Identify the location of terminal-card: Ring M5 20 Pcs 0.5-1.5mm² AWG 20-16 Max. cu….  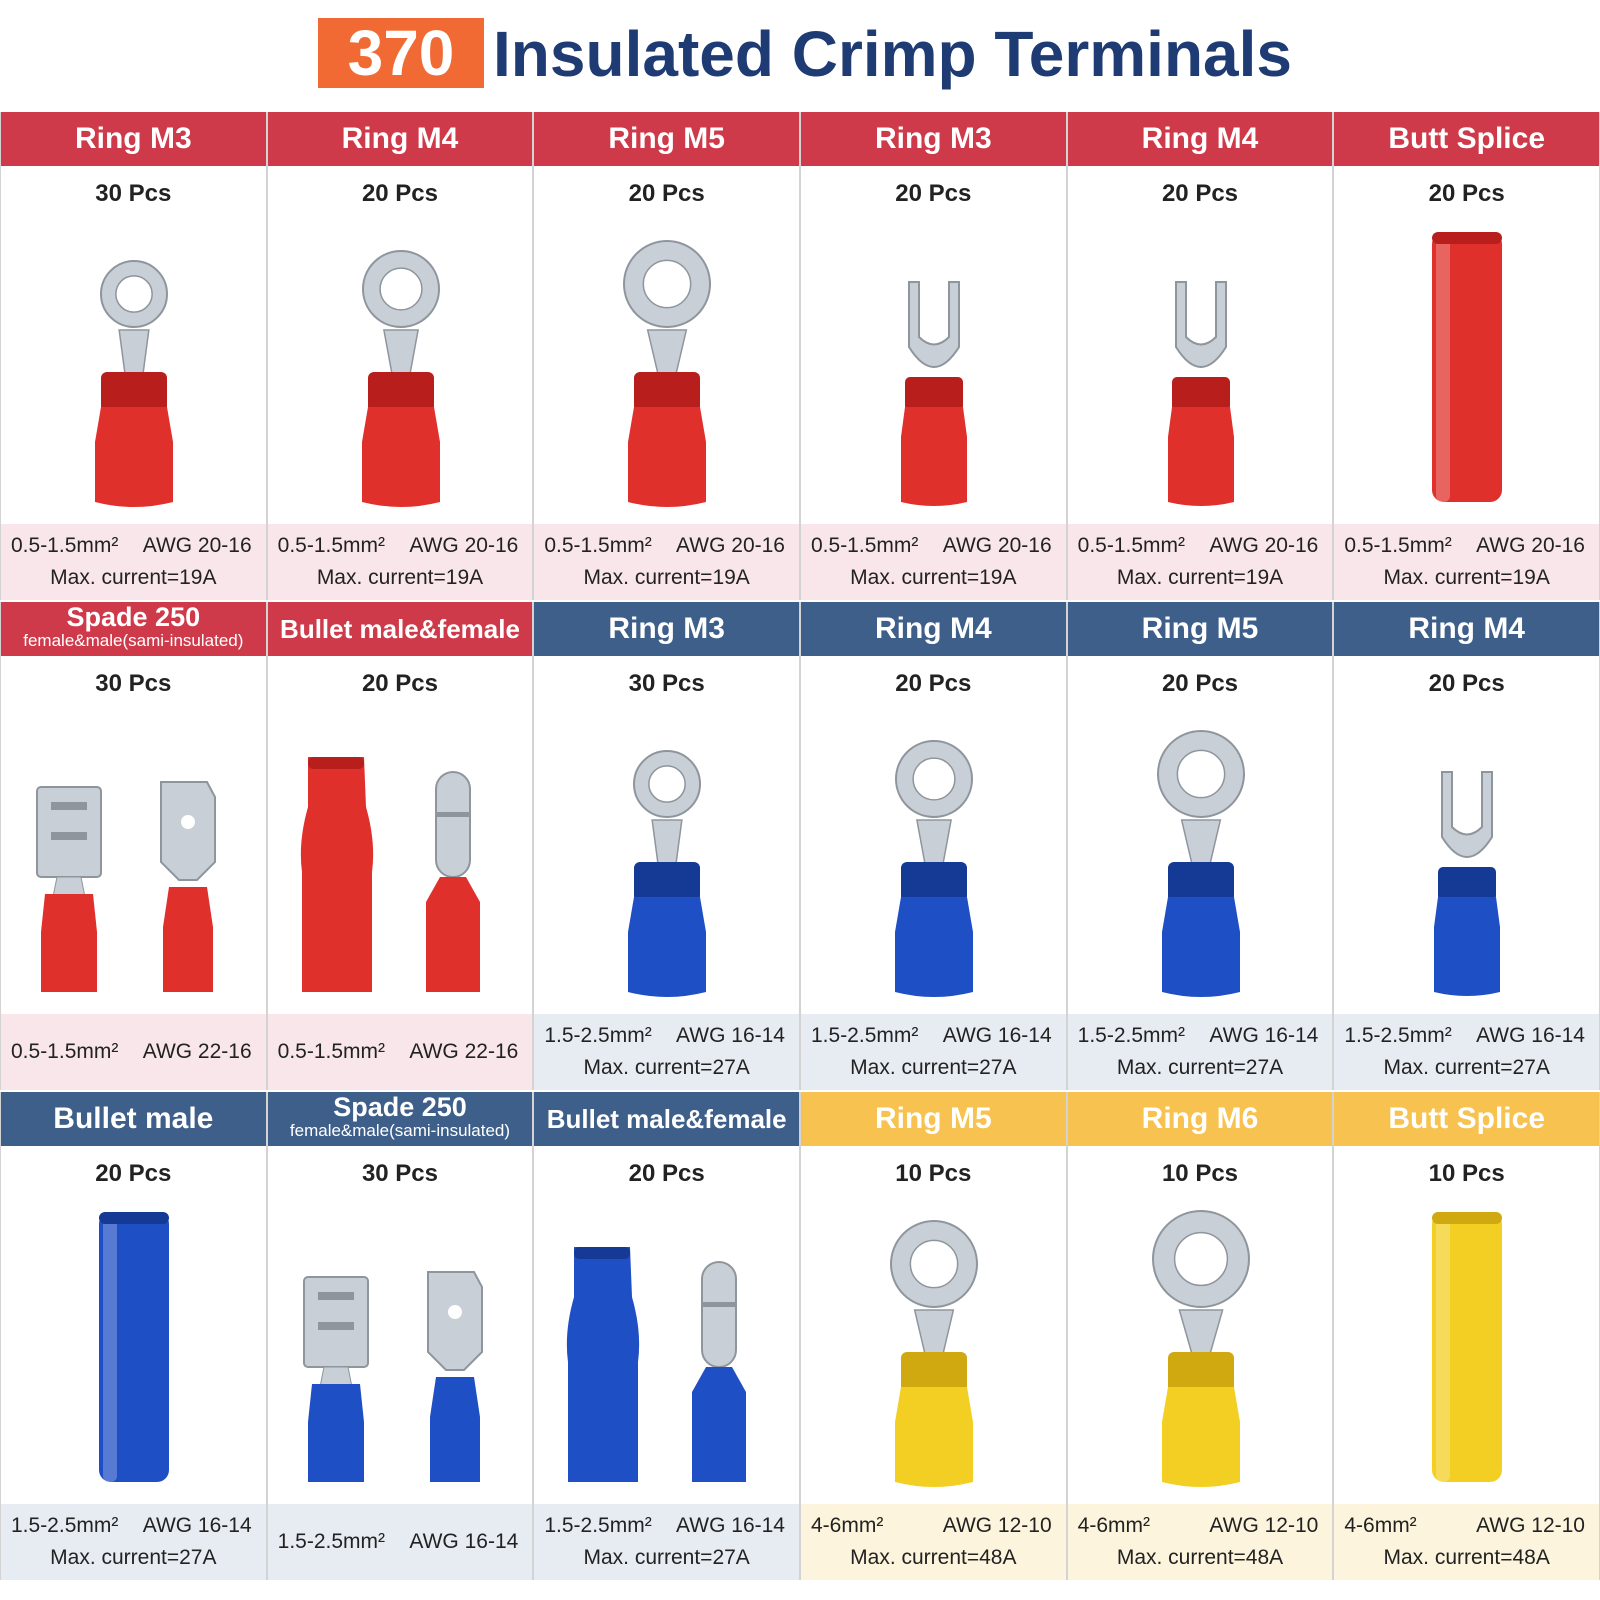
(666, 356).